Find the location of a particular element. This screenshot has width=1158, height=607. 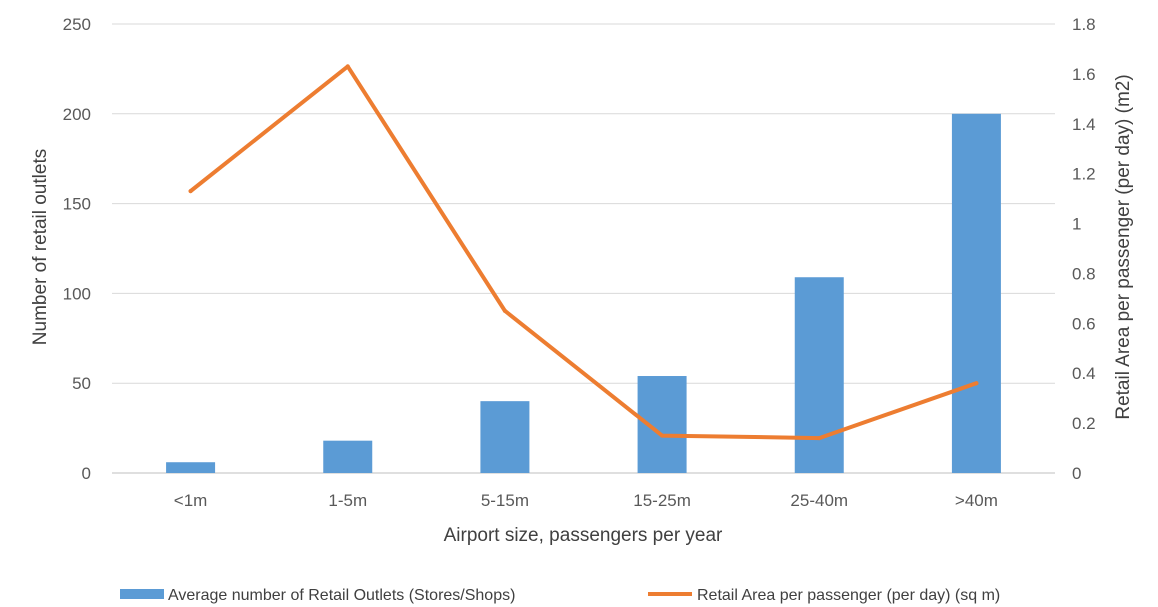

y-axis-title: Number of retail outlets is located at coordinates (40, 247).